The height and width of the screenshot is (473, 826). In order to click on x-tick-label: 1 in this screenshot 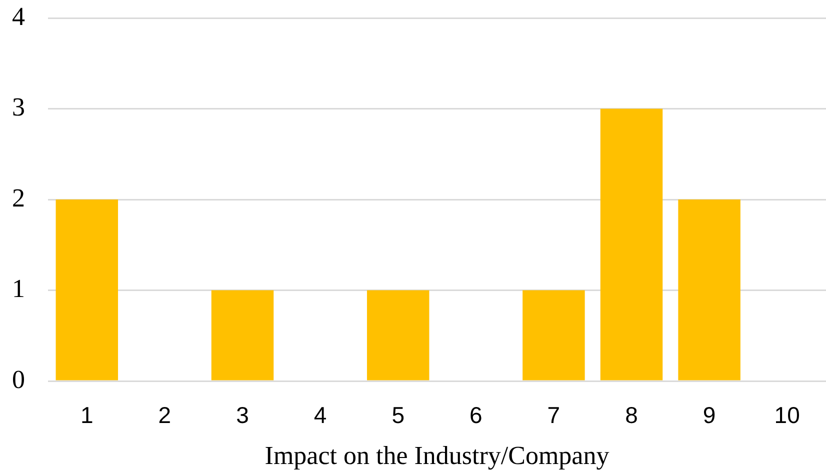, I will do `click(87, 415)`.